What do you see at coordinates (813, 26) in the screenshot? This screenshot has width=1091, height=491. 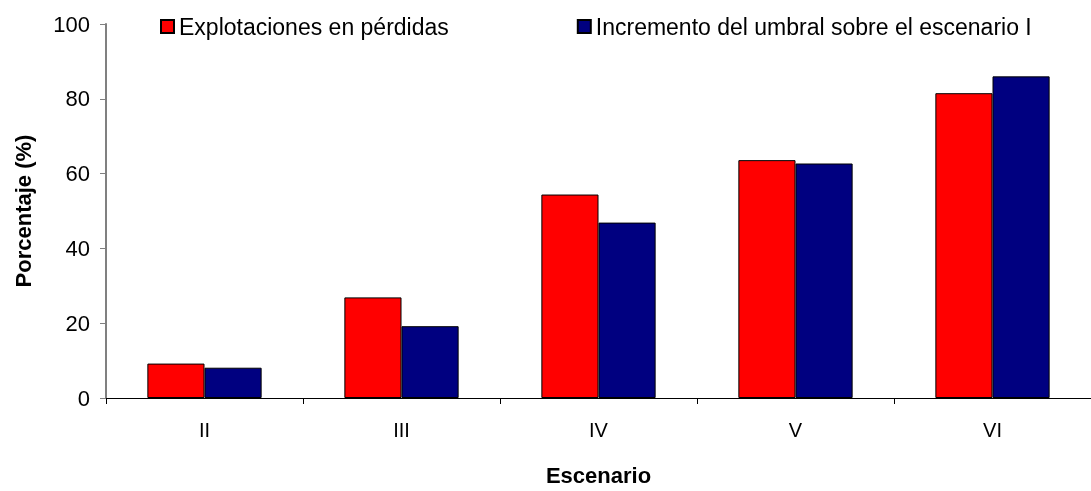 I see `legend-label: Incremento del umbral sobre el escenario I` at bounding box center [813, 26].